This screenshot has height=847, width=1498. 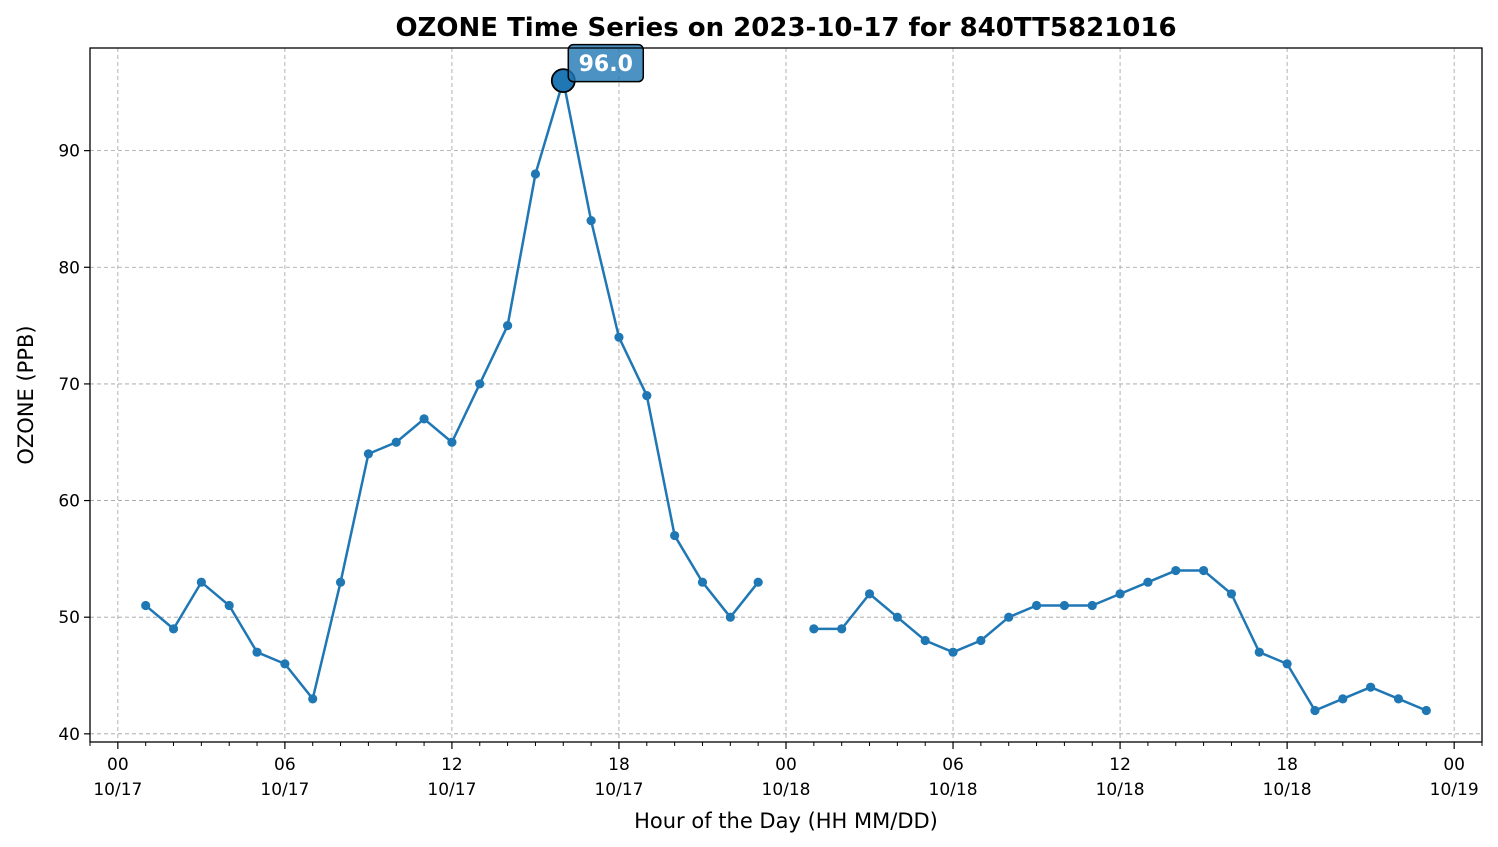 What do you see at coordinates (69, 618) in the screenshot?
I see `y-tick-label: 50` at bounding box center [69, 618].